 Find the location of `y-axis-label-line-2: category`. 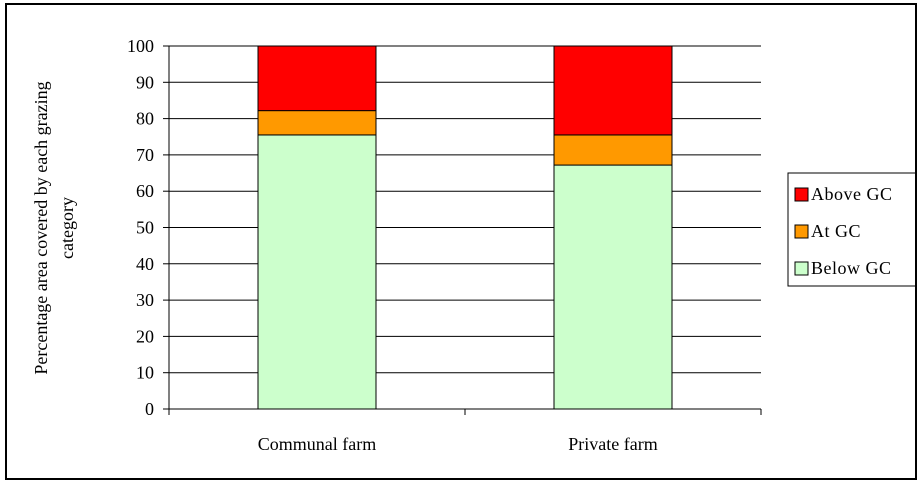

y-axis-label-line-2: category is located at coordinates (67, 228).